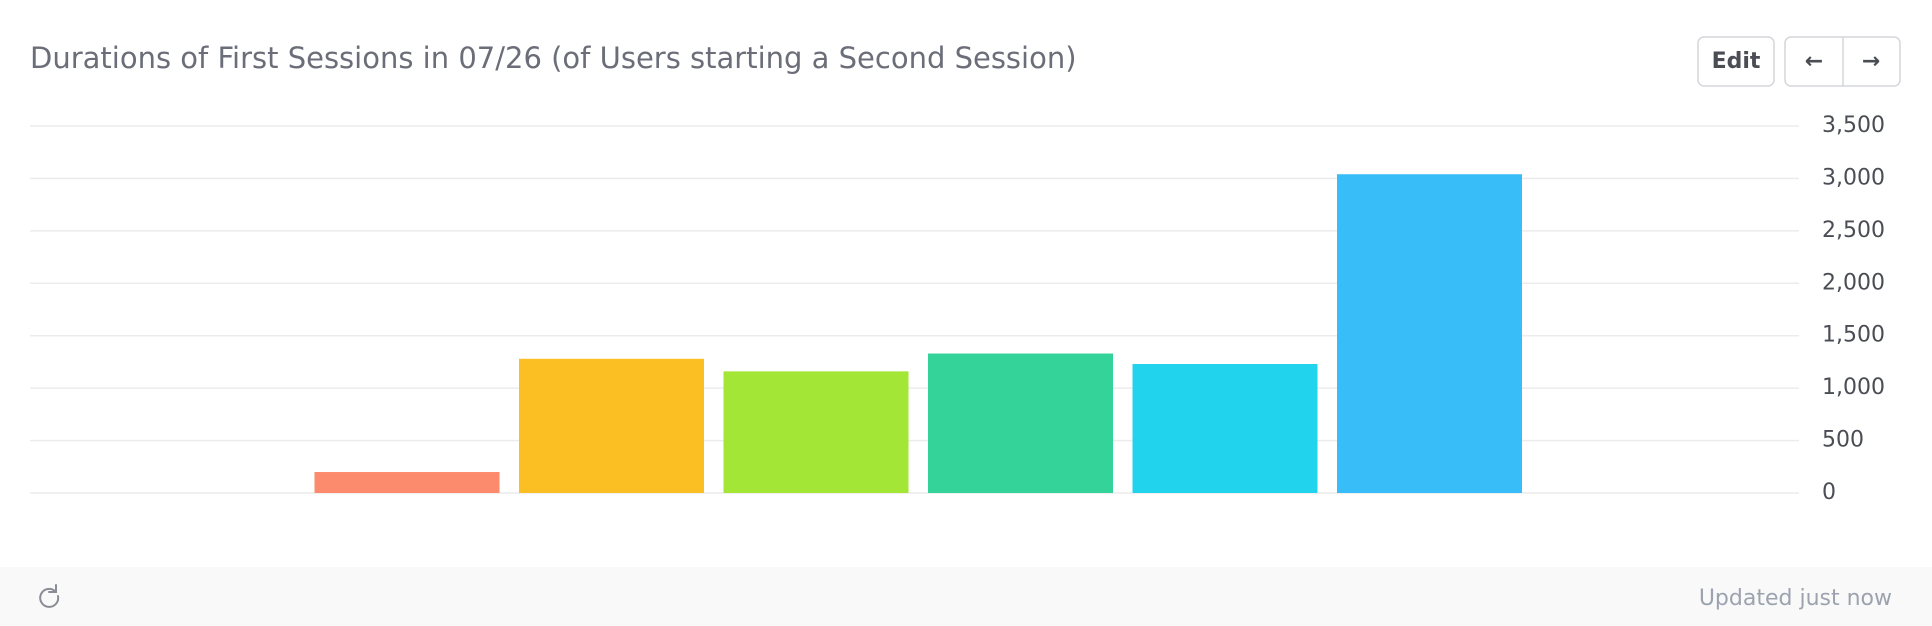  Describe the element at coordinates (1843, 440) in the screenshot. I see `y-tick-label: 500` at that location.